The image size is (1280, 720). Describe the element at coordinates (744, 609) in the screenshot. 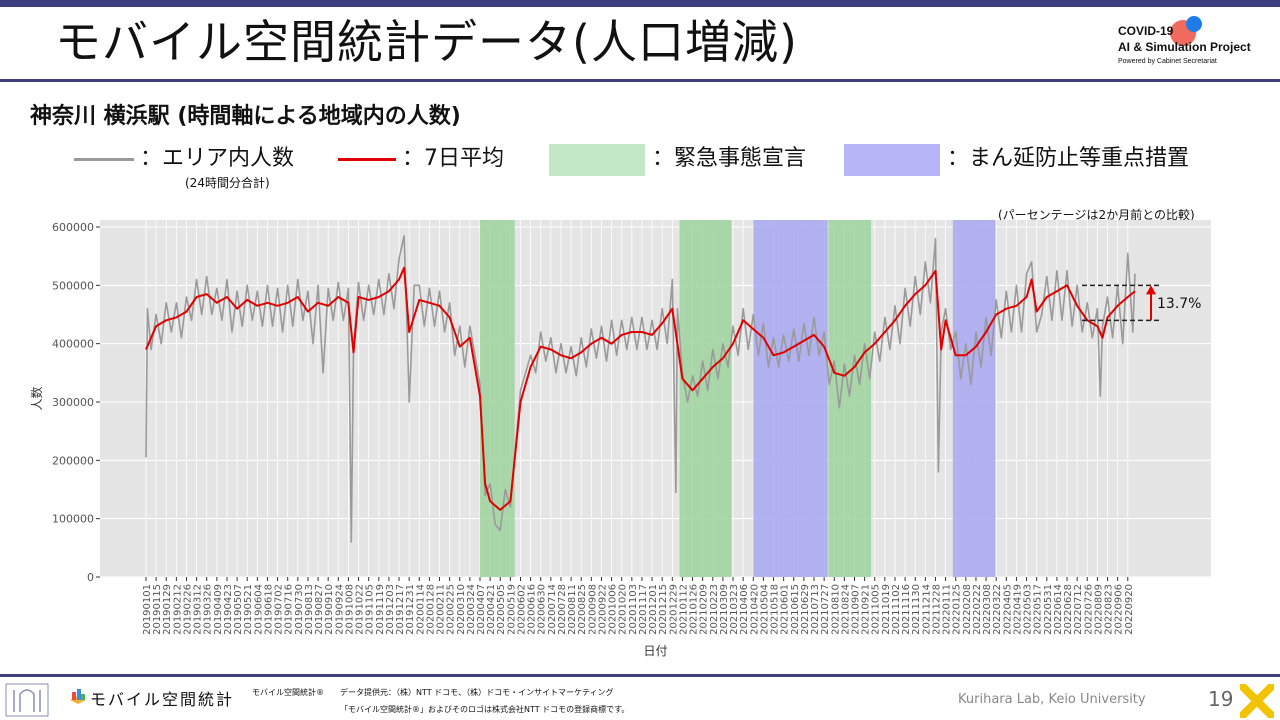

I see `x-tick-label: 20210406` at that location.